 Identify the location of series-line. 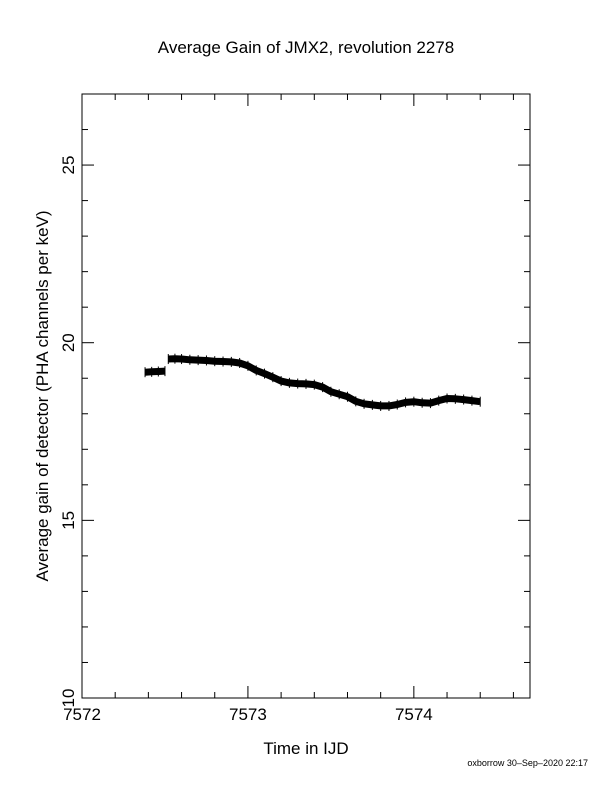
(155, 371).